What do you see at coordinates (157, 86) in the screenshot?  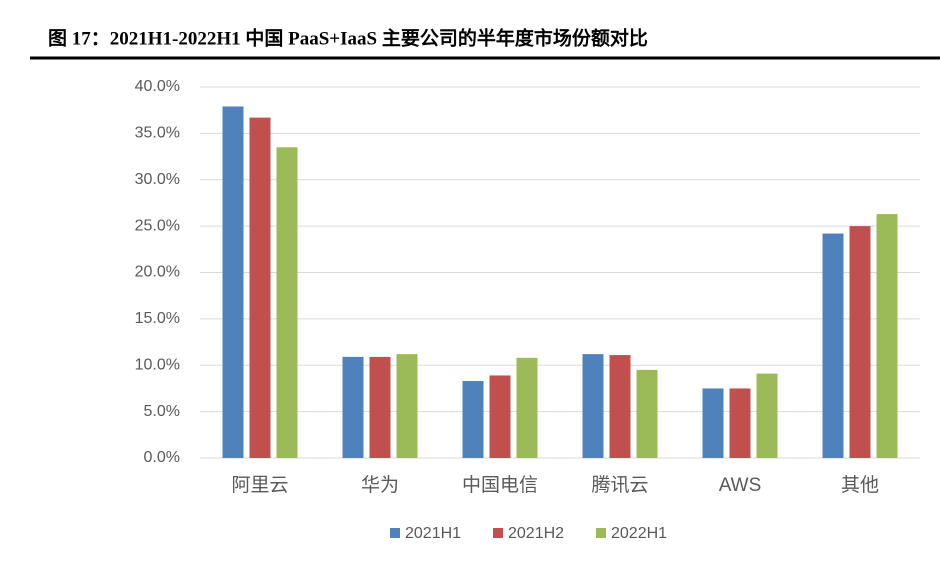 I see `y-tick-label: 40.0%` at bounding box center [157, 86].